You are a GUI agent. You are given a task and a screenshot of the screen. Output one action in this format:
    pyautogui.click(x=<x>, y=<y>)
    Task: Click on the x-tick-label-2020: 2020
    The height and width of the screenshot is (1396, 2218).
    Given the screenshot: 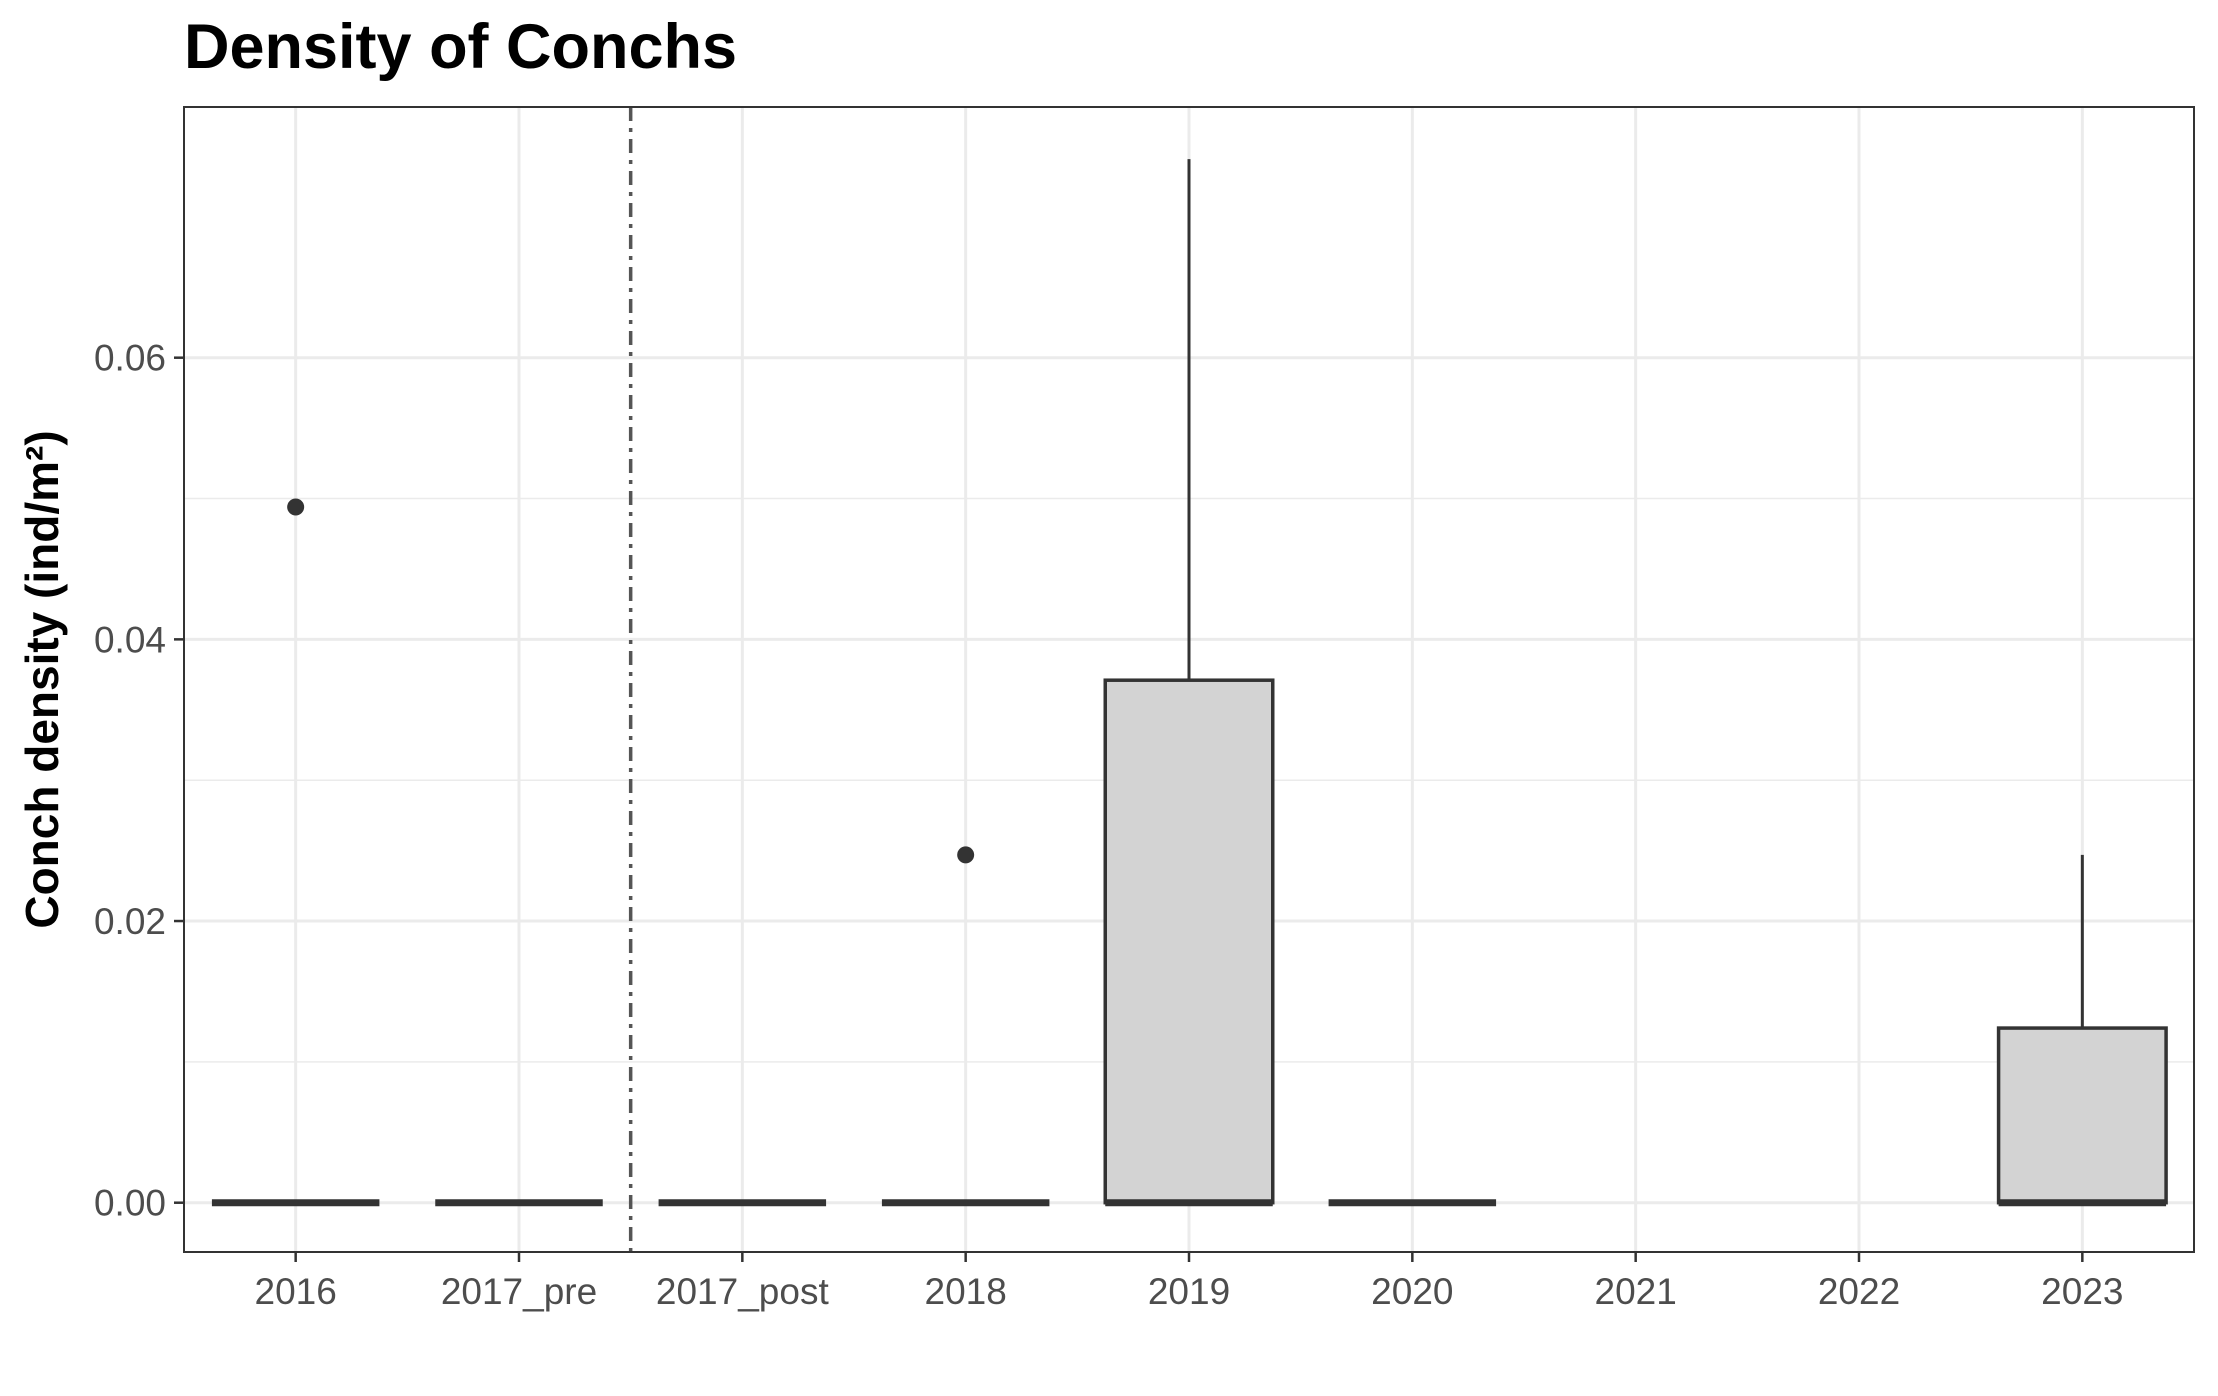 What is the action you would take?
    pyautogui.click(x=1412, y=1291)
    